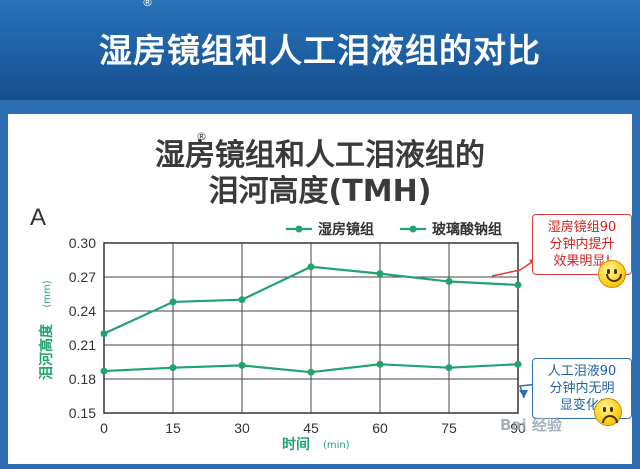 The image size is (640, 469). What do you see at coordinates (336, 445) in the screenshot?
I see `x-axis-unit: (min)` at bounding box center [336, 445].